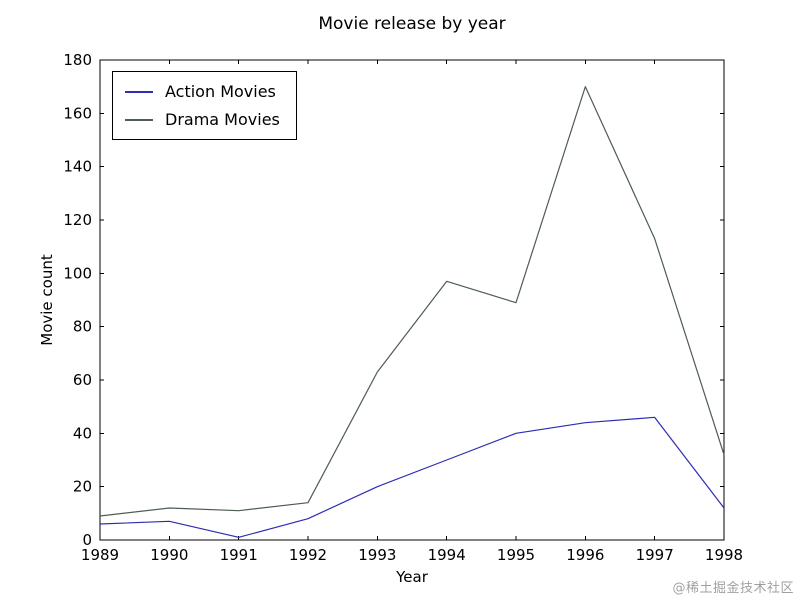 This screenshot has width=802, height=602. I want to click on x-tick-label: 1990, so click(169, 555).